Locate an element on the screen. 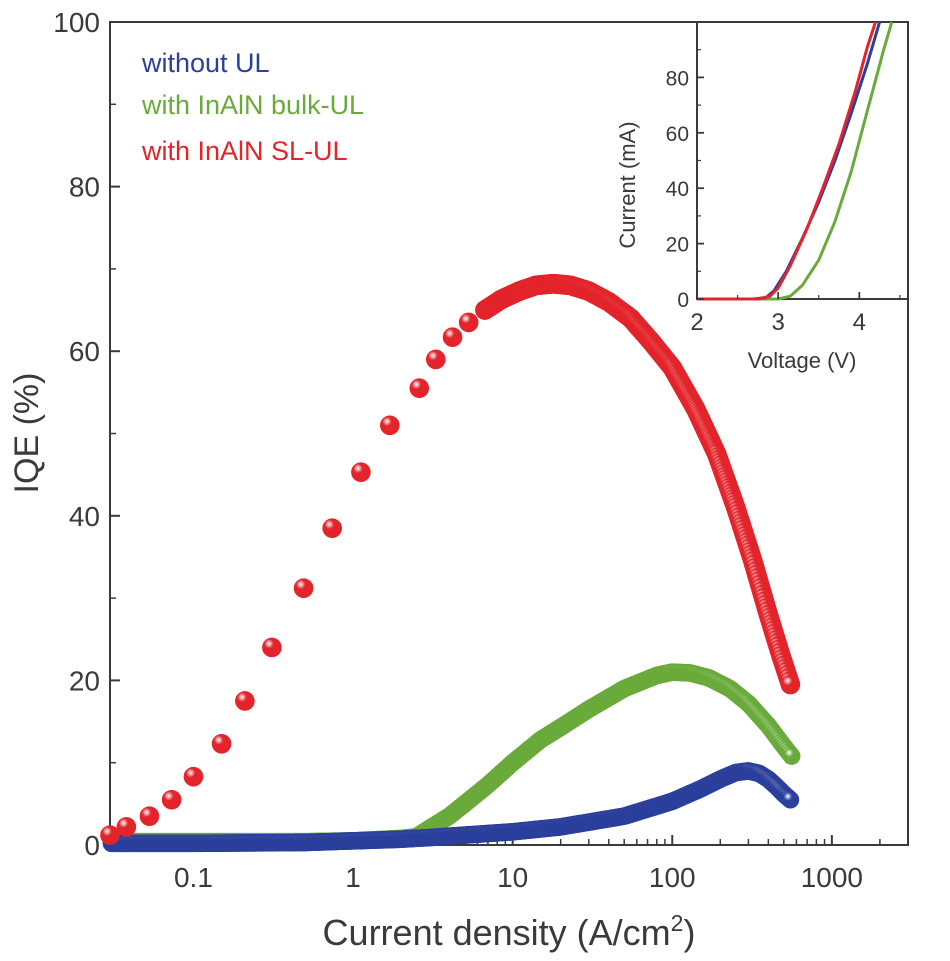  inset-x-tick-label: 4 is located at coordinates (859, 322).